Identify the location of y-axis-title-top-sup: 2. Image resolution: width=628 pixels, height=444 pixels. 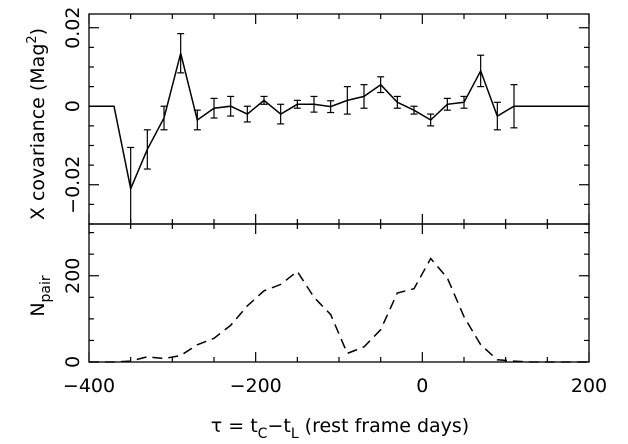
(32, 39).